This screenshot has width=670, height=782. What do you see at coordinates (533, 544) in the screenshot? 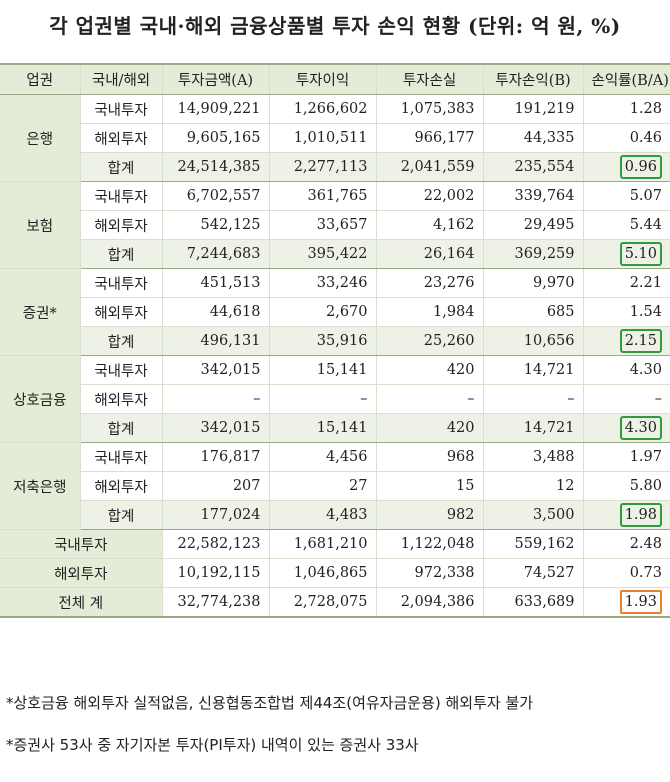
I see `cell-net: 559,162` at bounding box center [533, 544].